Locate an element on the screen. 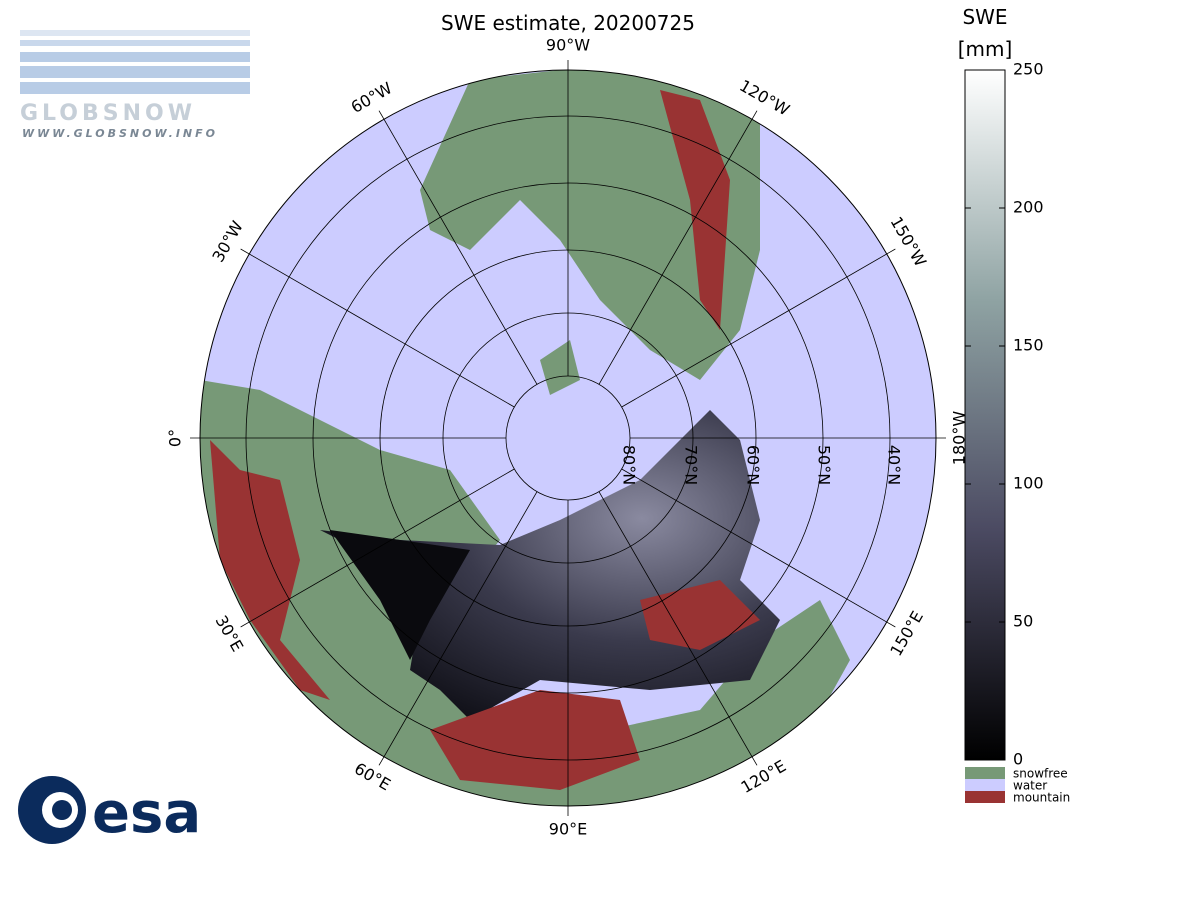 Image resolution: width=1200 pixels, height=904 pixels. longitude-label: 90°W is located at coordinates (568, 45).